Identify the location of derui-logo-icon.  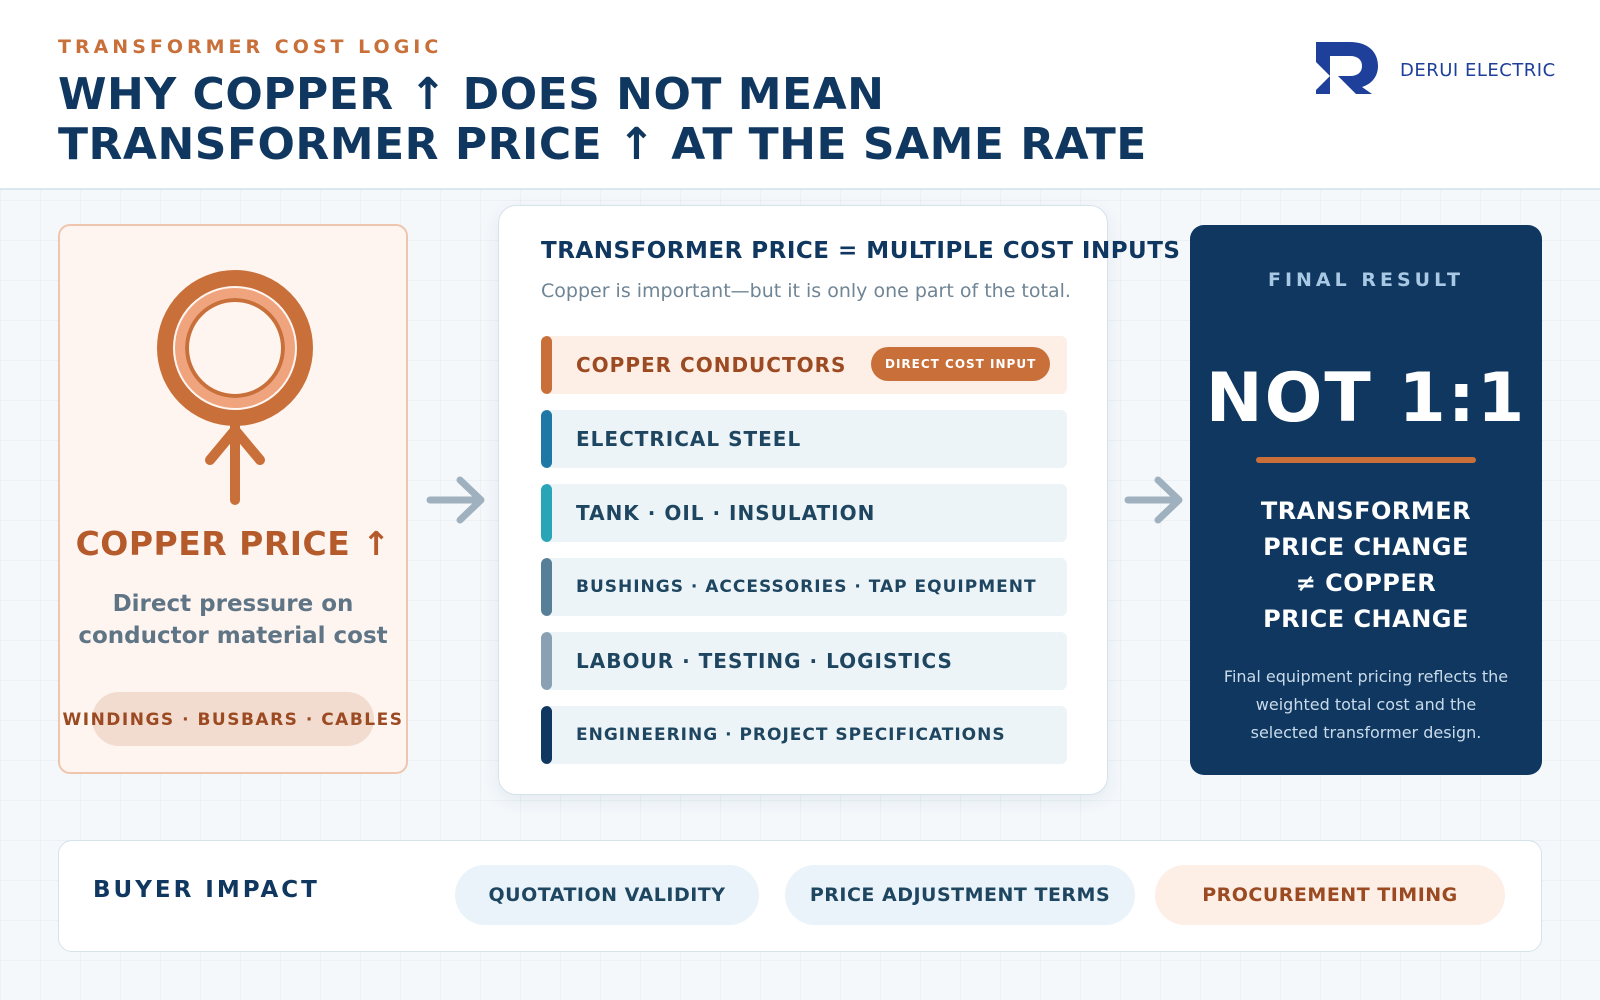
(1347, 68).